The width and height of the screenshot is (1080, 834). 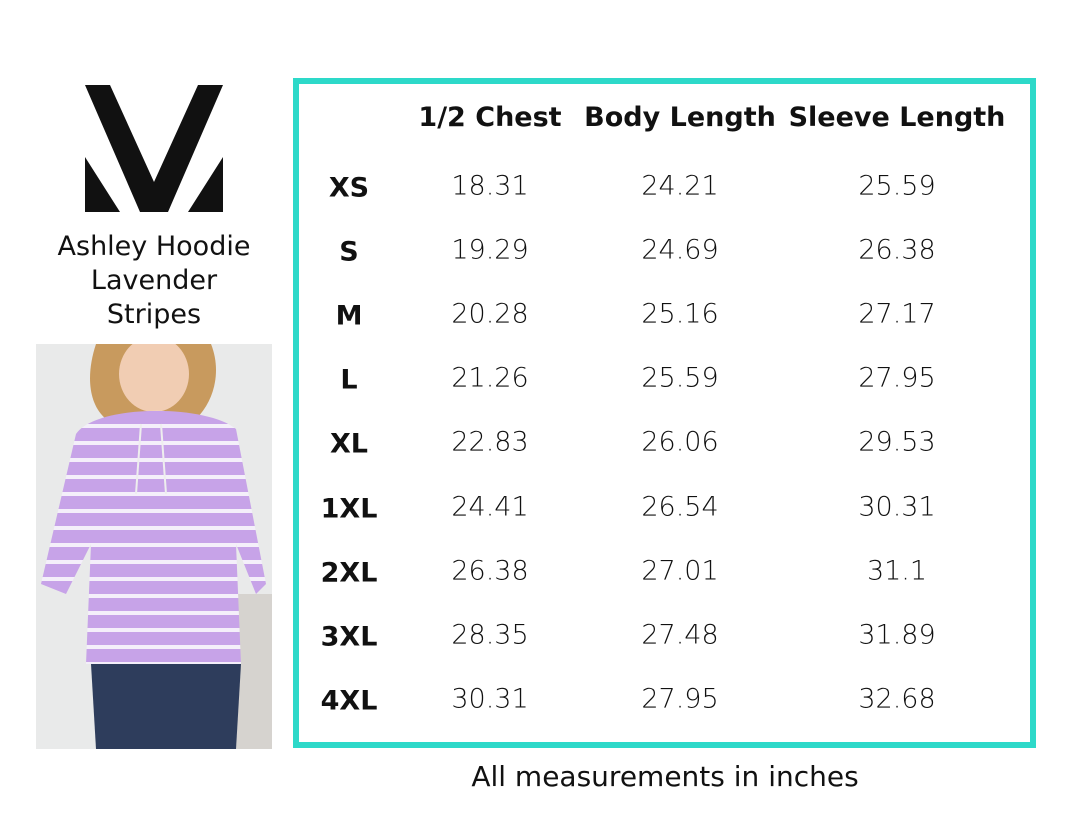 I want to click on cell-body: 27.48, so click(x=680, y=635).